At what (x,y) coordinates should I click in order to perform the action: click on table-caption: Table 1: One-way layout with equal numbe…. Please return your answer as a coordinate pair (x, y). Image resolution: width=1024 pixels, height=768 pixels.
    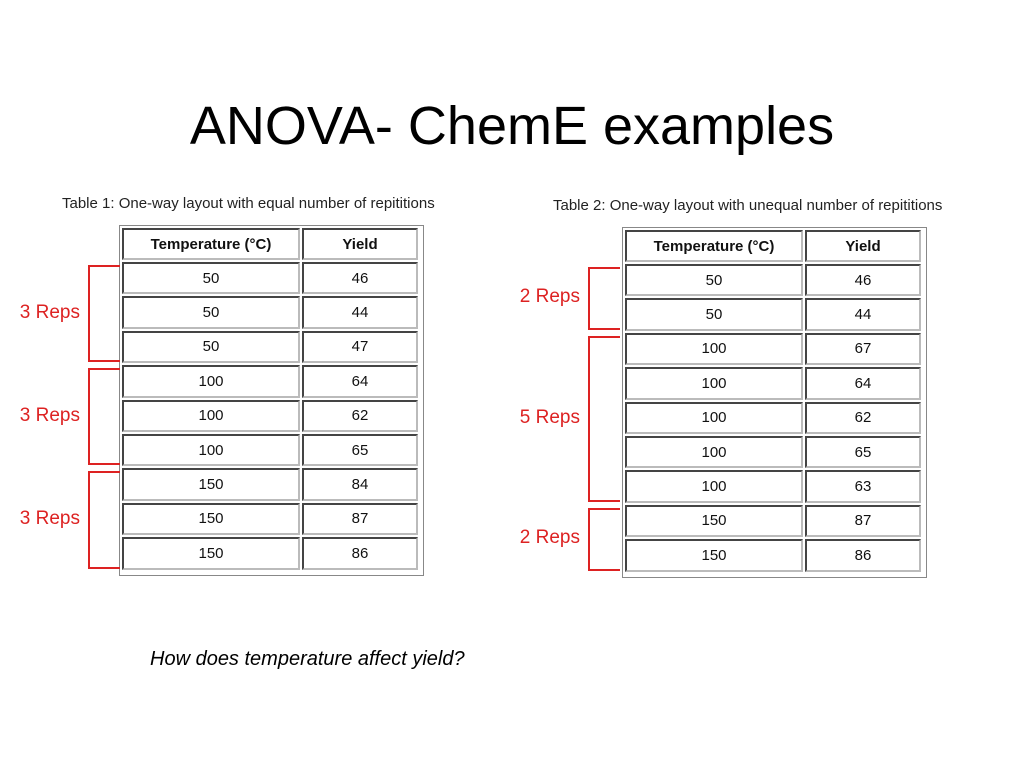
    Looking at the image, I should click on (248, 203).